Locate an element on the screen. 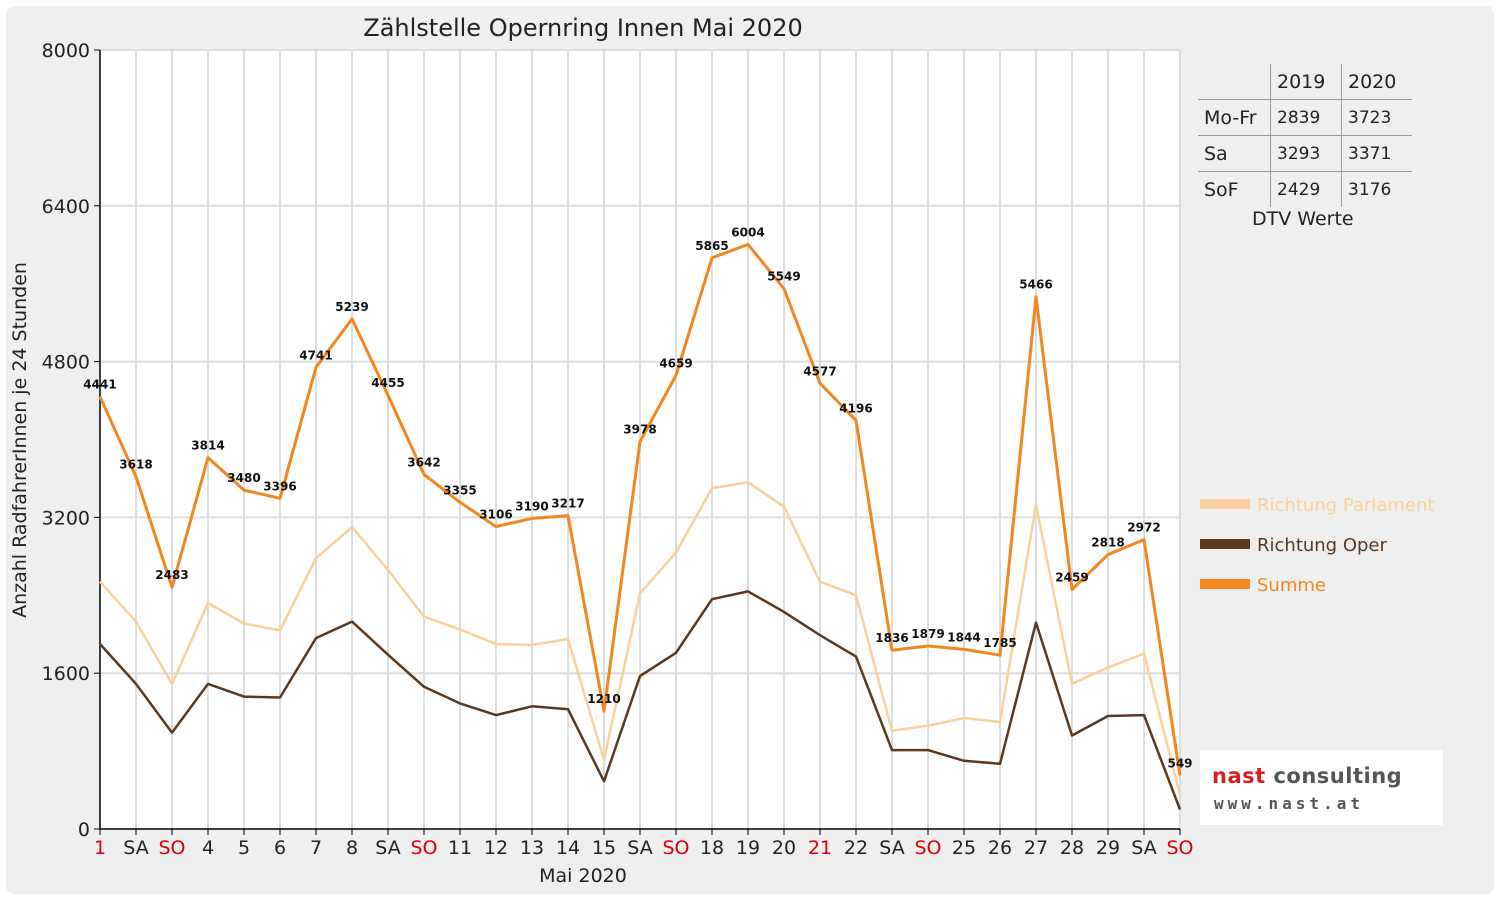  data-label: 2972 is located at coordinates (1143, 528).